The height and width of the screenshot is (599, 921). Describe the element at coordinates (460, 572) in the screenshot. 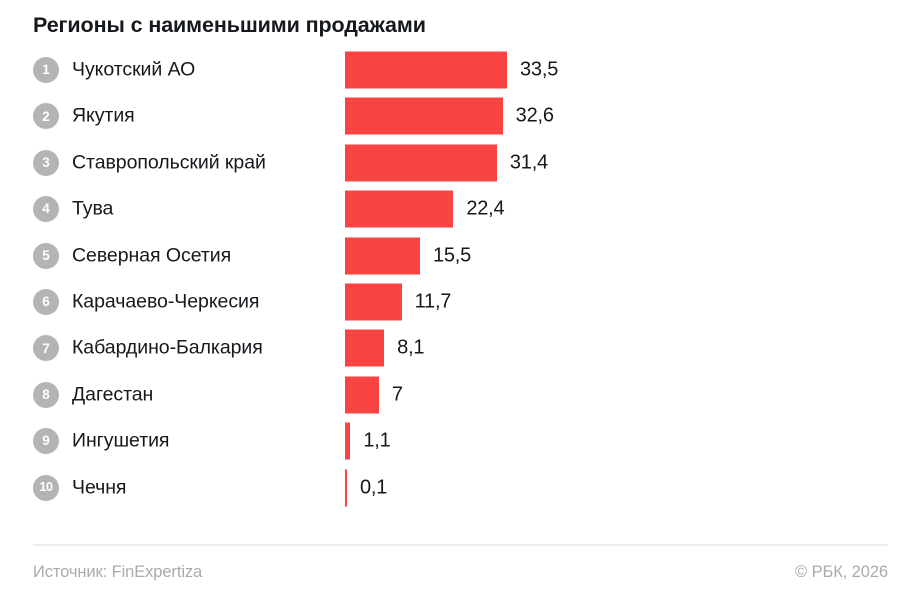

I see `chart-footer: Источник: FinExpertiza © РБК, 2026` at that location.